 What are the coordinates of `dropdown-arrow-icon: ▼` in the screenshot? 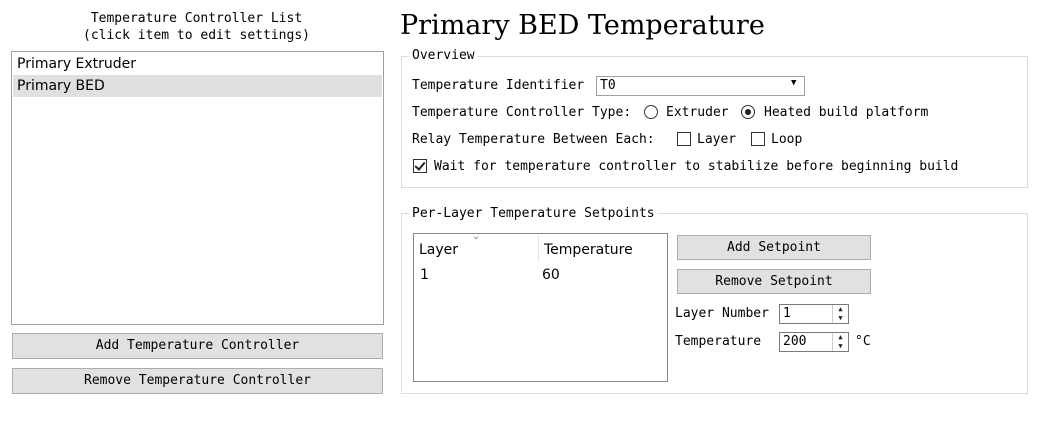 It's located at (794, 83).